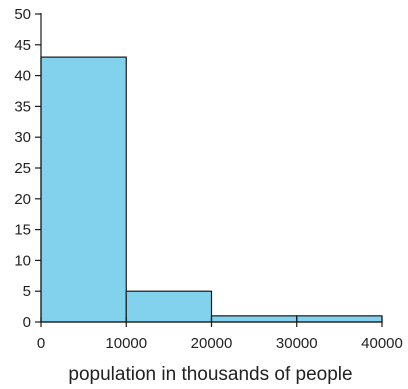  What do you see at coordinates (382, 343) in the screenshot?
I see `x-tick-label: 40000` at bounding box center [382, 343].